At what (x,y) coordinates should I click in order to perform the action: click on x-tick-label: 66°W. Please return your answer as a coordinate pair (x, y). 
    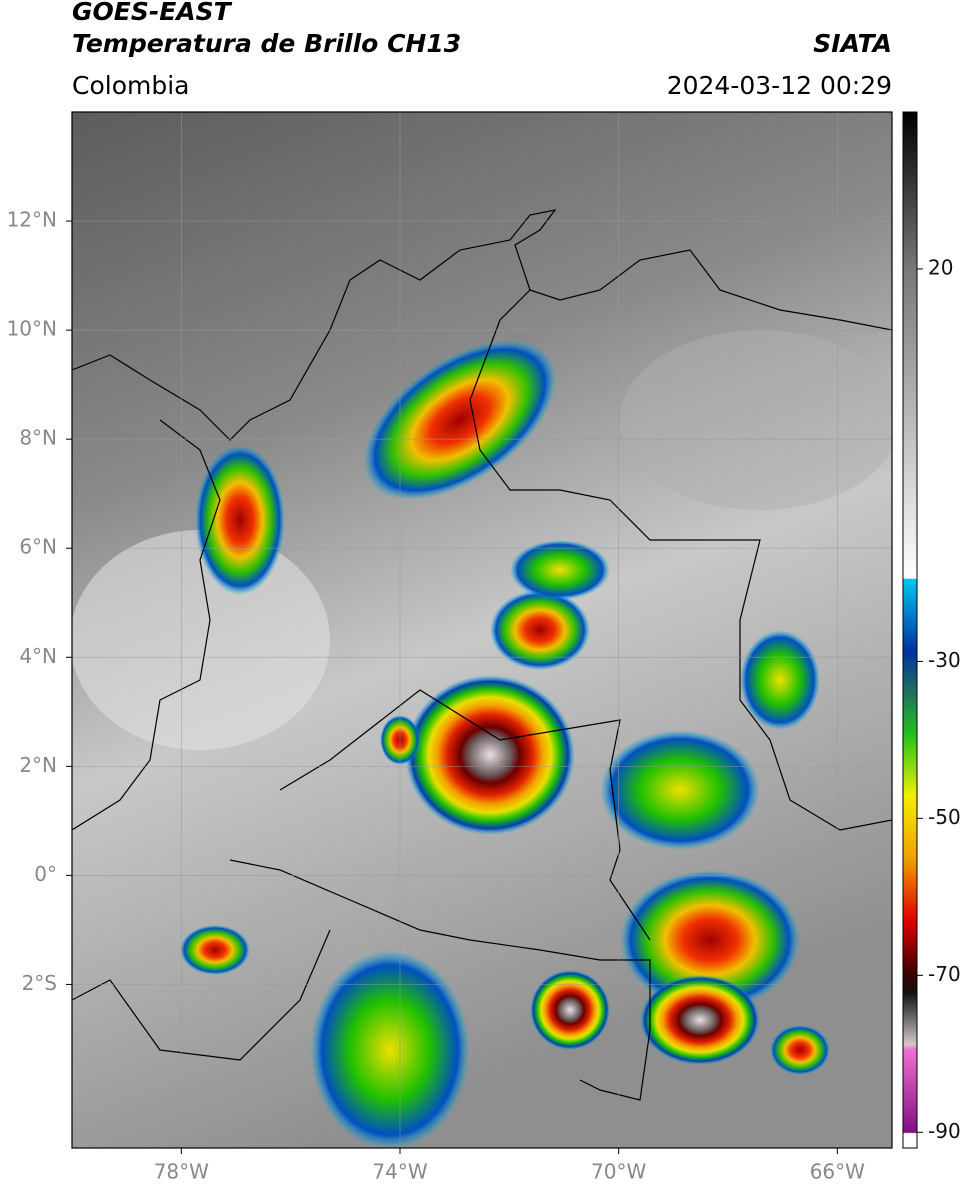
    Looking at the image, I should click on (837, 1172).